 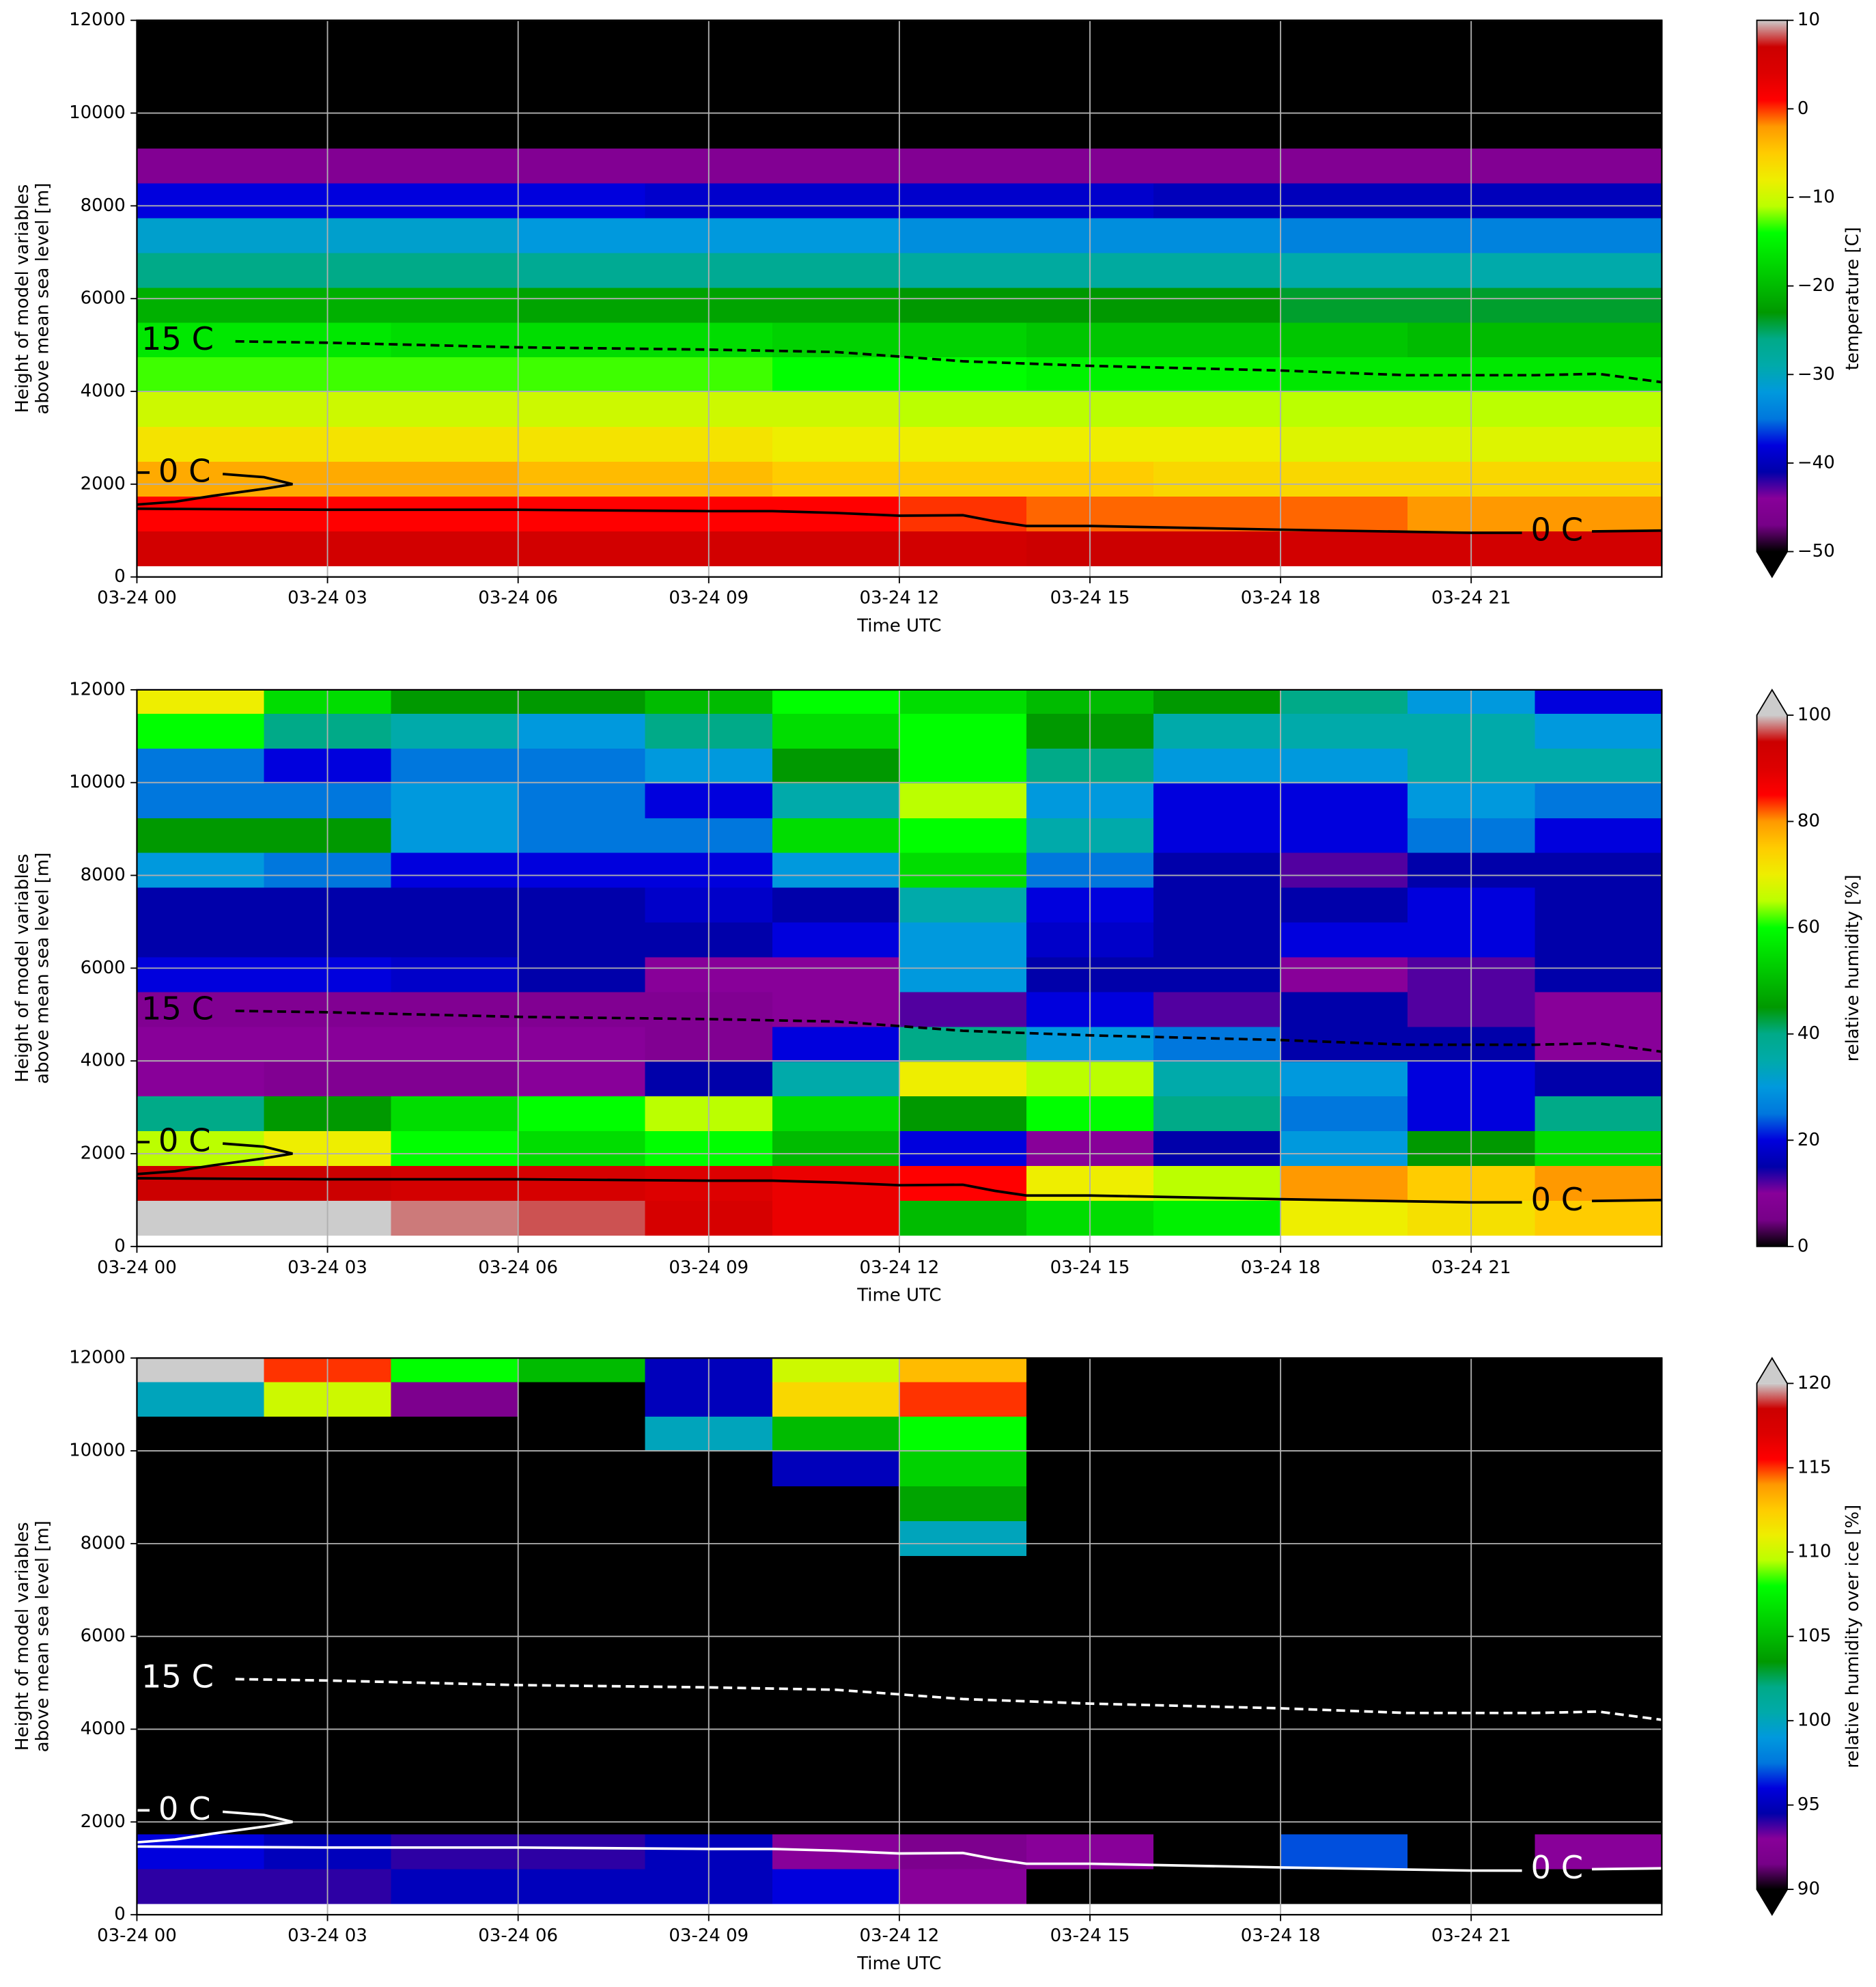 What do you see at coordinates (1471, 598) in the screenshot?
I see `x-tick-label: 03-24 21` at bounding box center [1471, 598].